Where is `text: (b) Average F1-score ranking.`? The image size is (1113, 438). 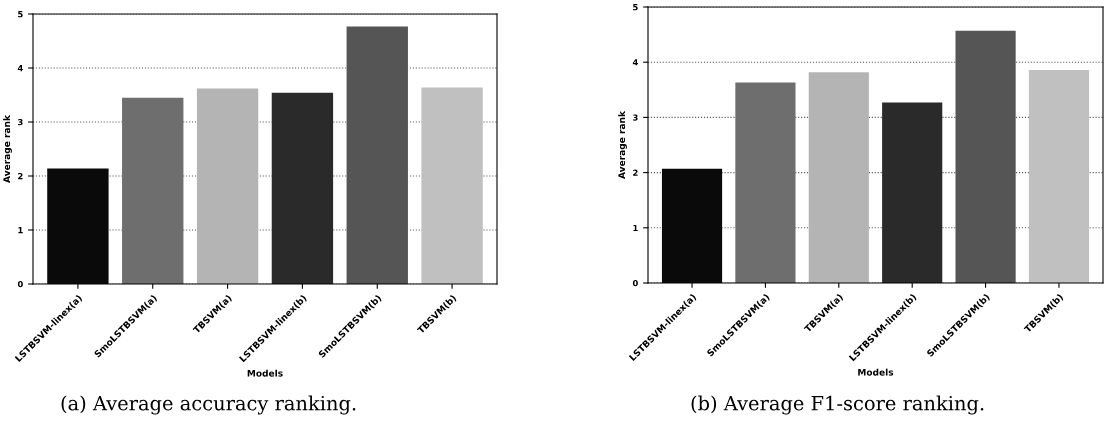 text: (b) Average F1-score ranking. is located at coordinates (837, 405).